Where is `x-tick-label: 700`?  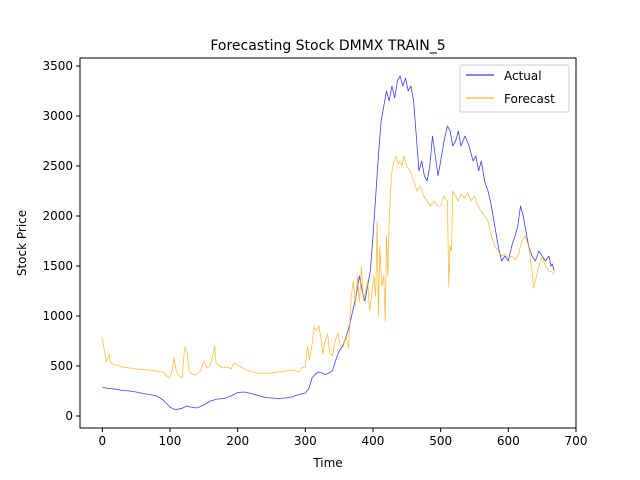
x-tick-label: 700 is located at coordinates (576, 441).